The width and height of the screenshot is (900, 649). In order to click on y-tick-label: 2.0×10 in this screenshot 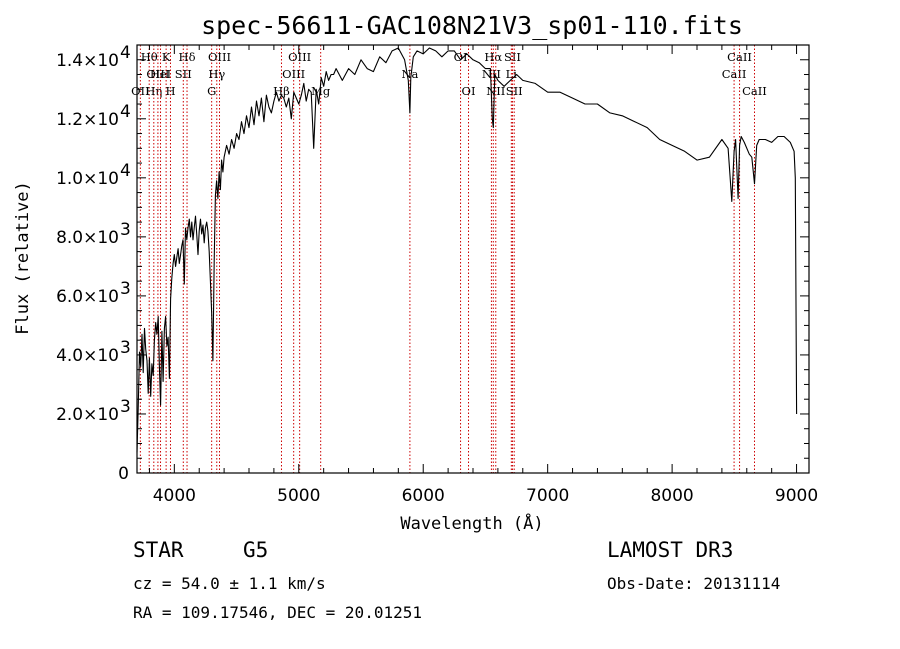, I will do `click(87, 415)`.